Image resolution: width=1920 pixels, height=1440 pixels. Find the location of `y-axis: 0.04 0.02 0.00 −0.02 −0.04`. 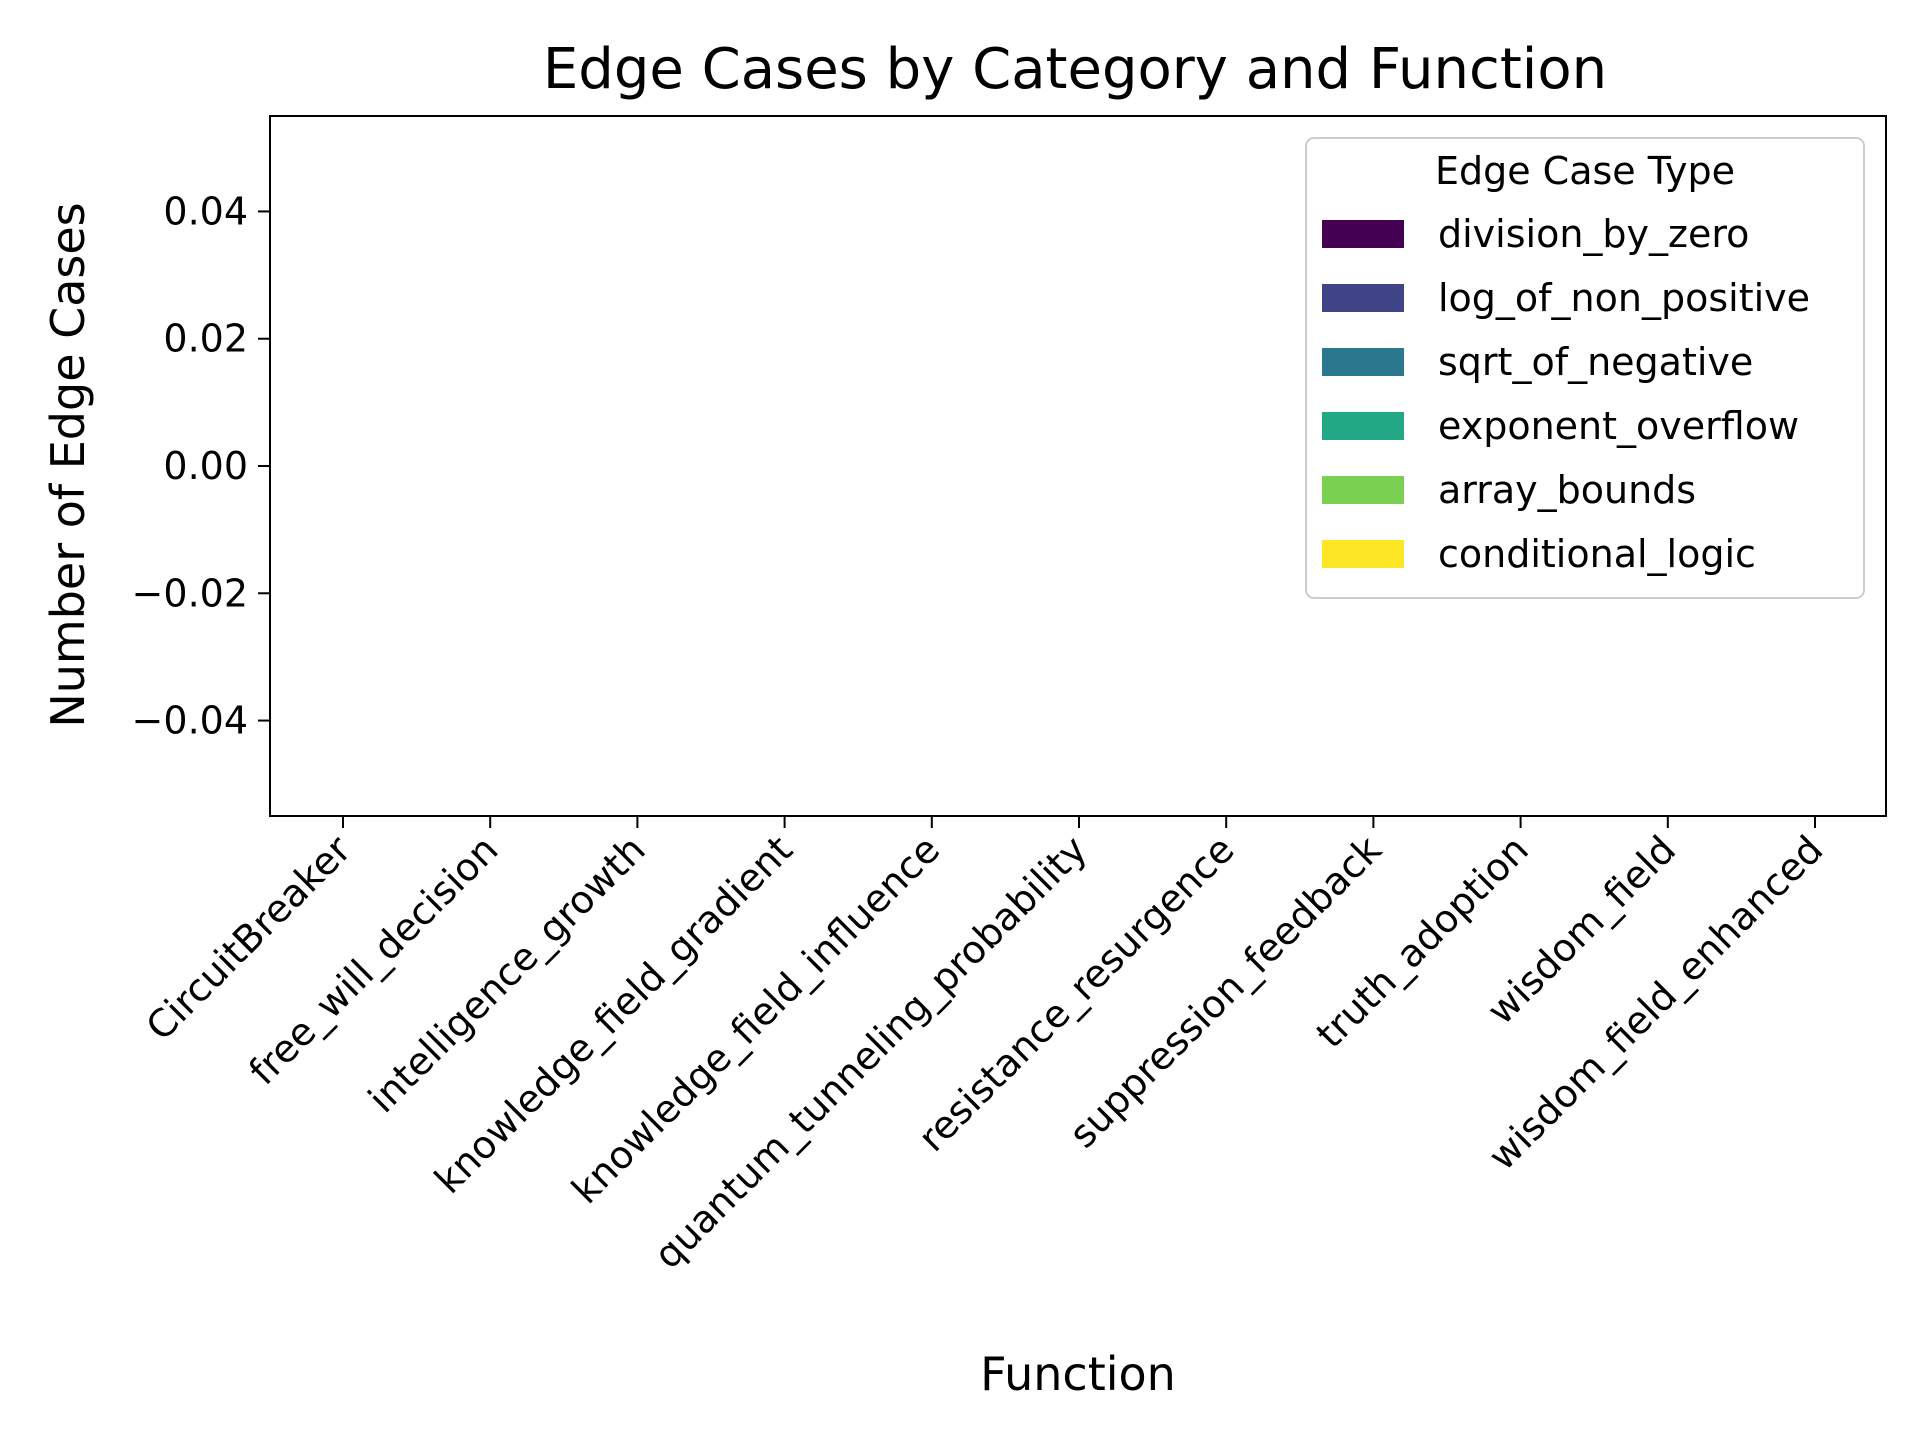

y-axis: 0.04 0.02 0.00 −0.02 −0.04 is located at coordinates (201, 466).